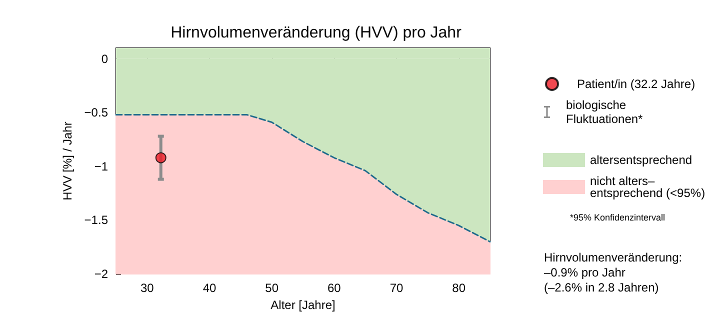 Image resolution: width=714 pixels, height=327 pixels. What do you see at coordinates (459, 288) in the screenshot?
I see `x-tick-label: 80` at bounding box center [459, 288].